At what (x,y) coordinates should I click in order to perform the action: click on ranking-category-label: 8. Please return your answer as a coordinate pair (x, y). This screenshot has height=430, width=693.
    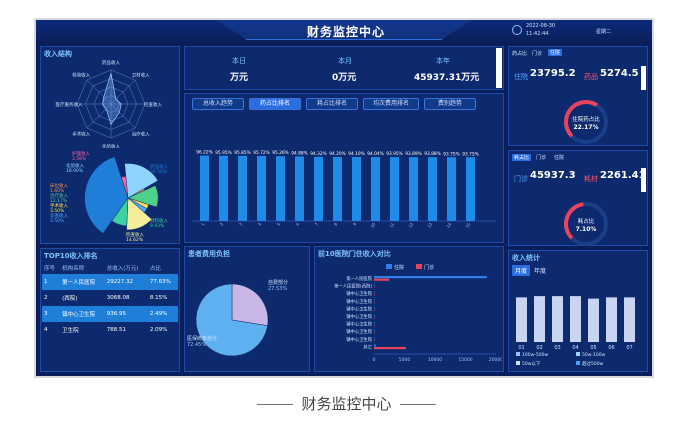
    Looking at the image, I should click on (336, 223).